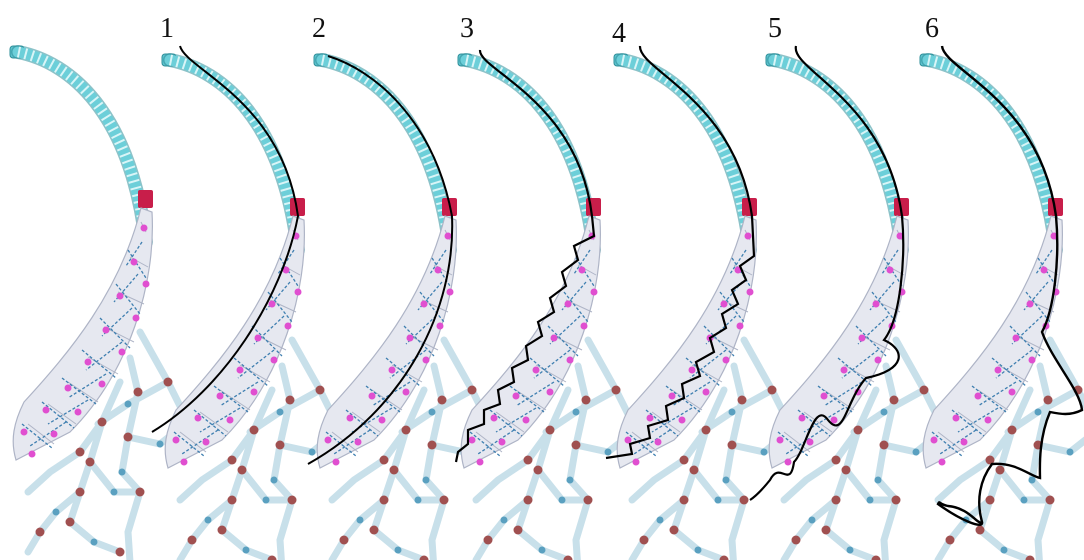 The height and width of the screenshot is (560, 1084). What do you see at coordinates (619, 33) in the screenshot?
I see `panel-number-4: 4` at bounding box center [619, 33].